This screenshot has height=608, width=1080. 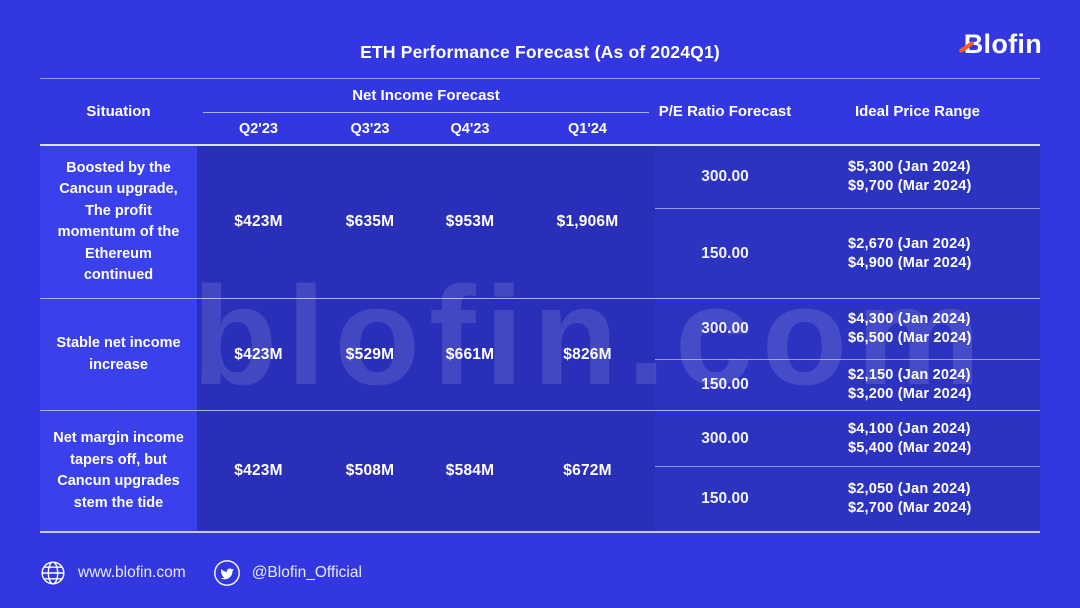 I want to click on header-q2-23: Q2'23, so click(x=258, y=128).